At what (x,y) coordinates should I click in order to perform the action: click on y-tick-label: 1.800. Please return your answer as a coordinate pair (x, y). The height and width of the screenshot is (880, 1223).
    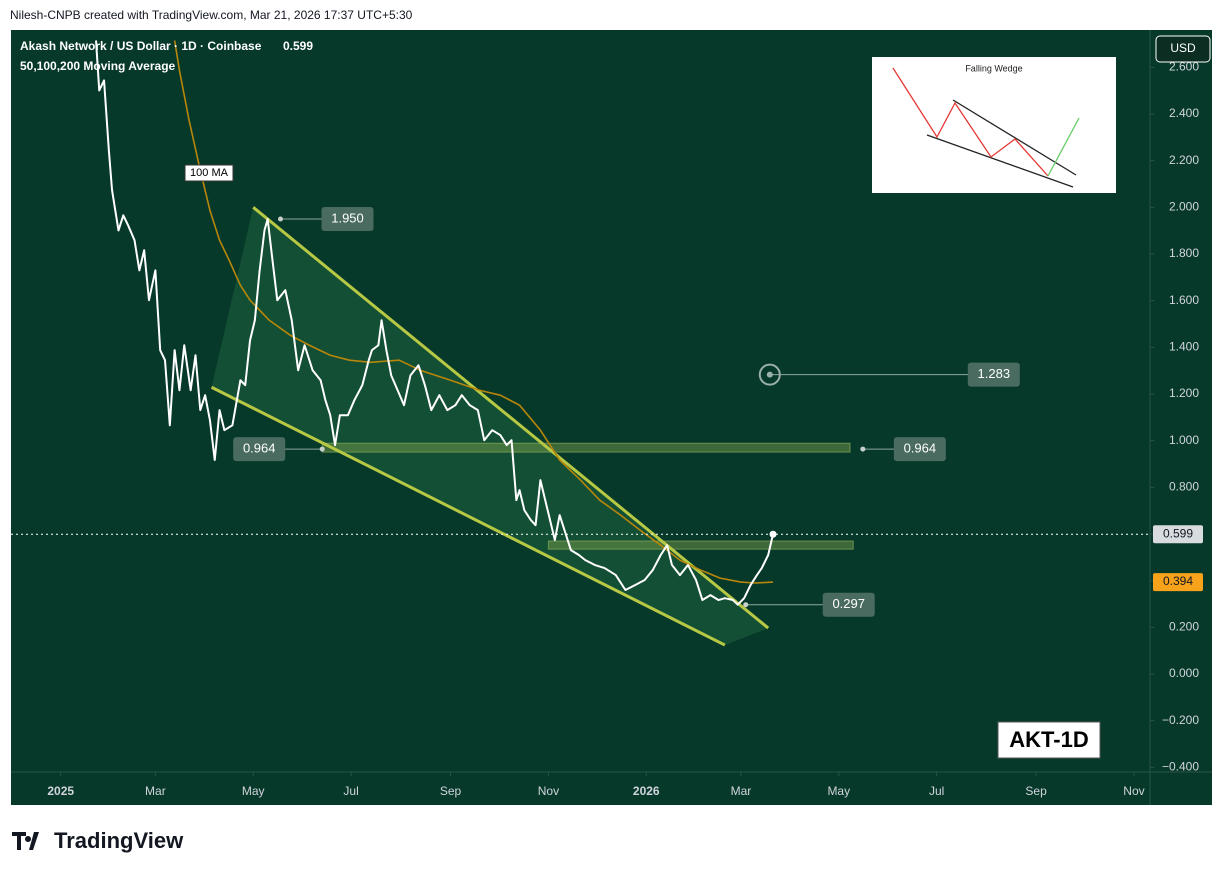
    Looking at the image, I should click on (1184, 253).